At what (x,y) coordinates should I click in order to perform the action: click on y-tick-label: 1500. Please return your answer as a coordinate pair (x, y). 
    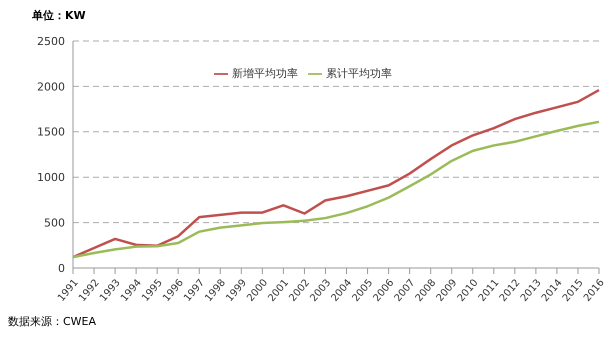
    Looking at the image, I should click on (51, 132).